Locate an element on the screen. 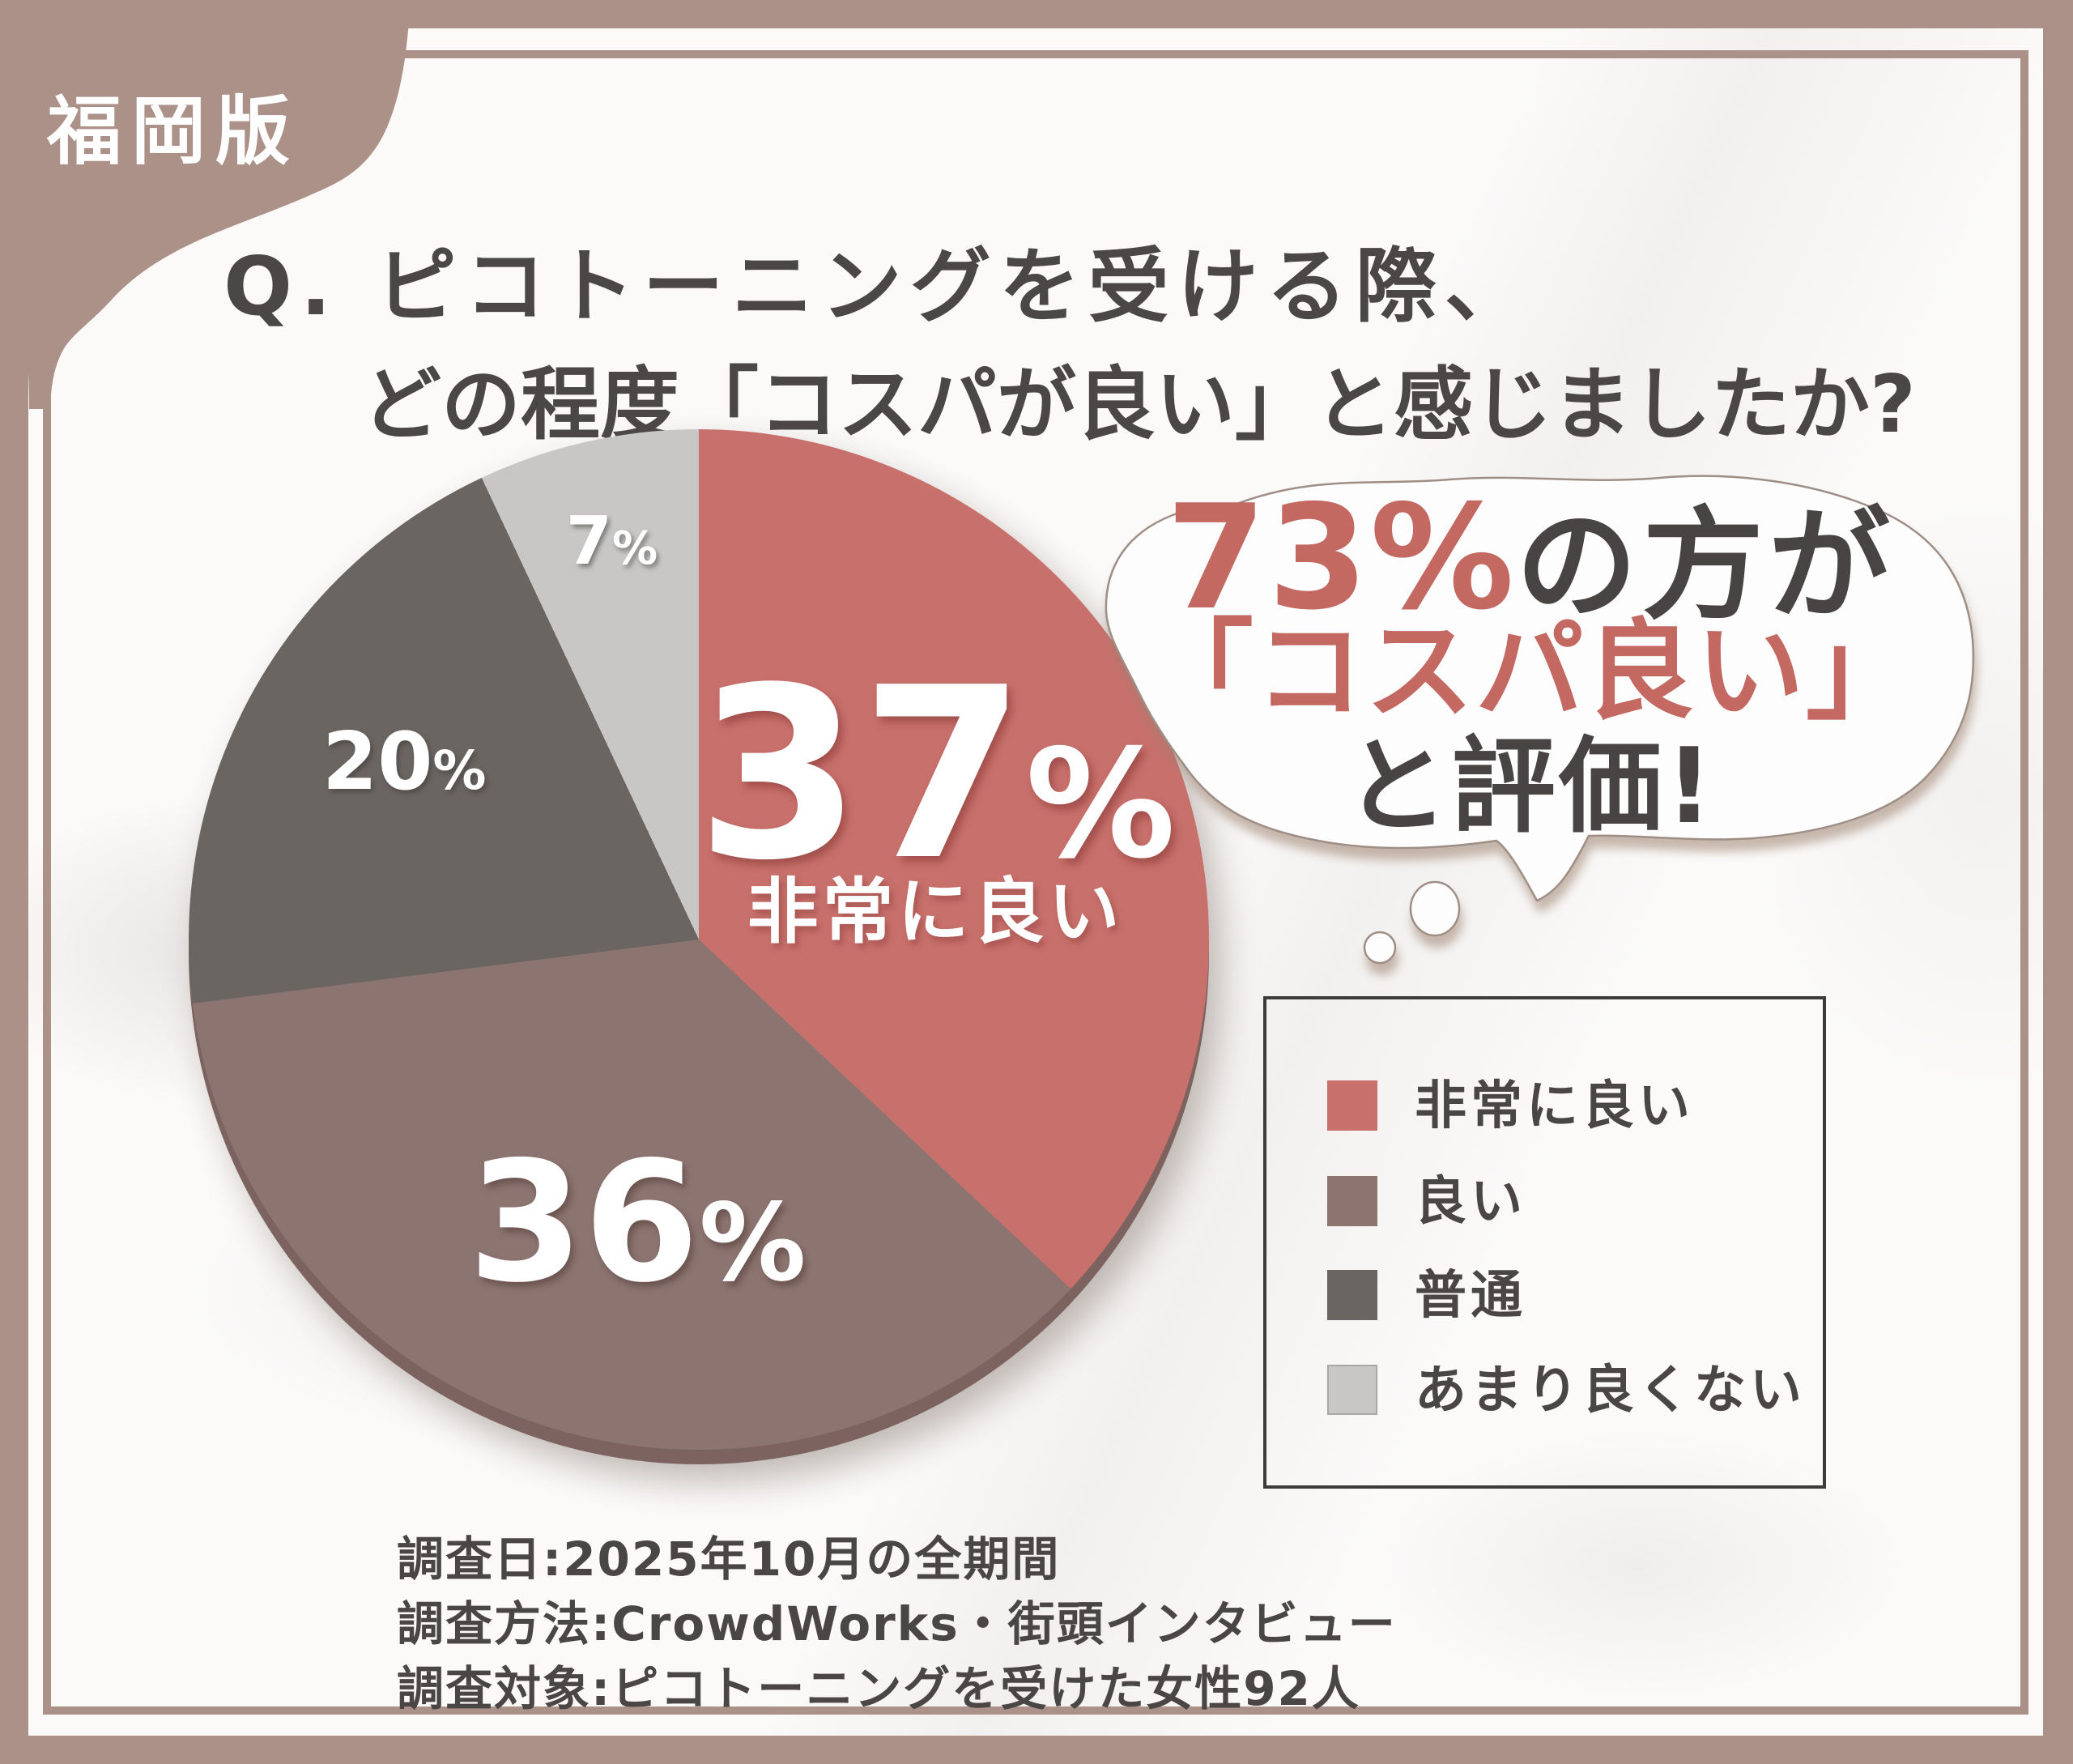 The width and height of the screenshot is (2073, 1764). pie-label-very-good-value: 37% is located at coordinates (936, 774).